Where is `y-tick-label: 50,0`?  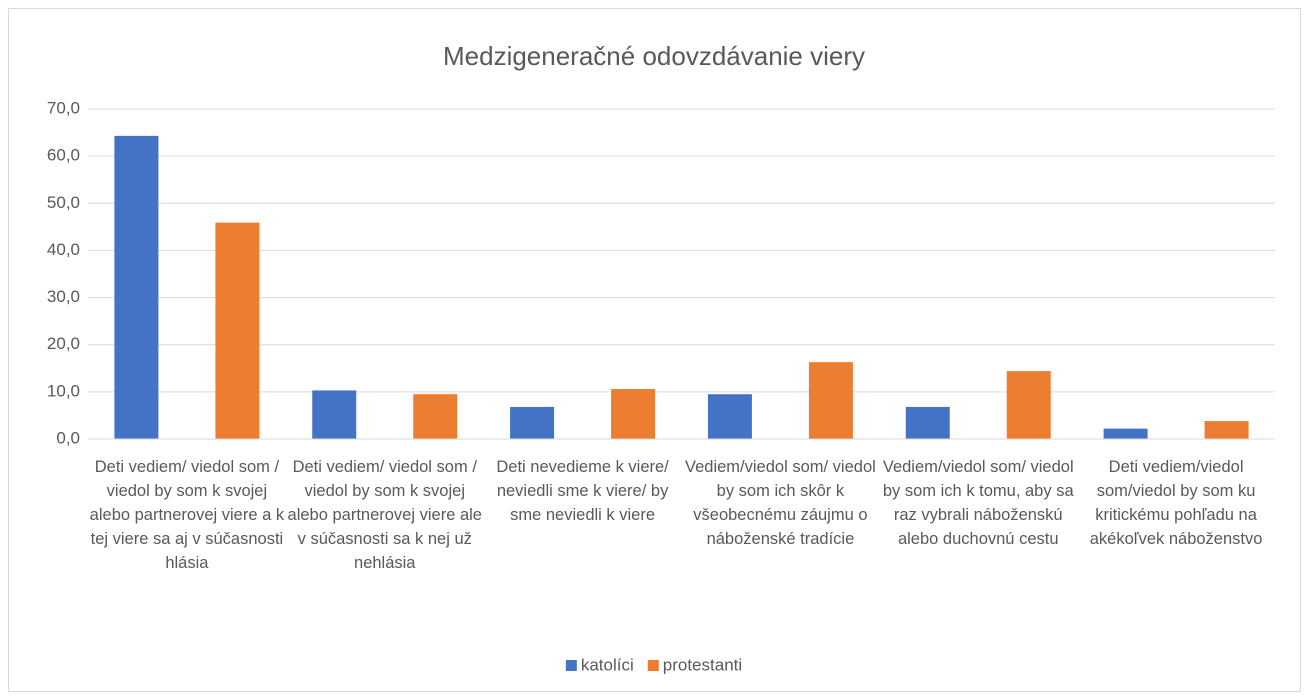
y-tick-label: 50,0 is located at coordinates (63, 202).